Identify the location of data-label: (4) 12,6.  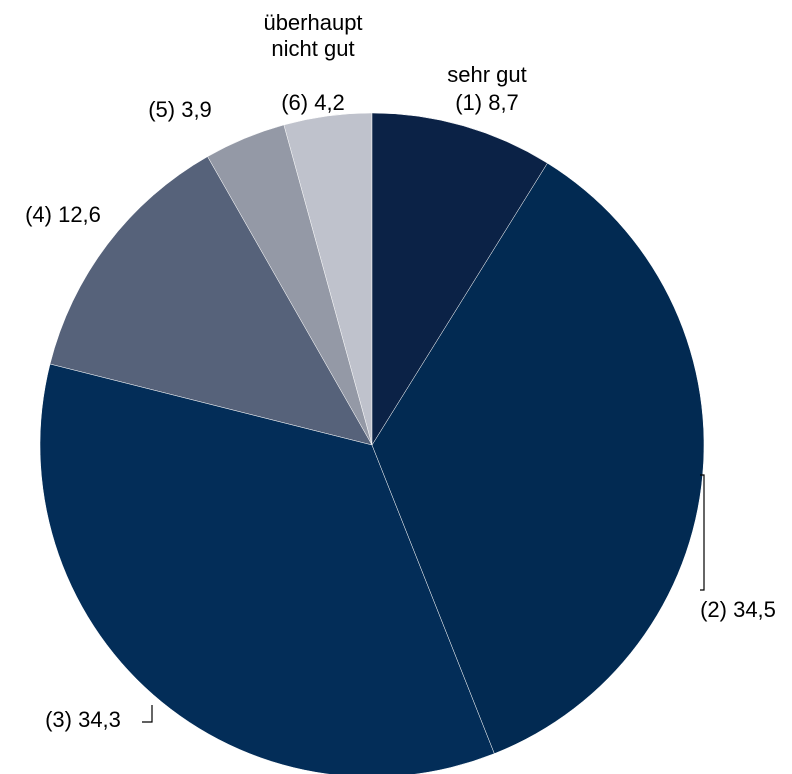
(63, 214).